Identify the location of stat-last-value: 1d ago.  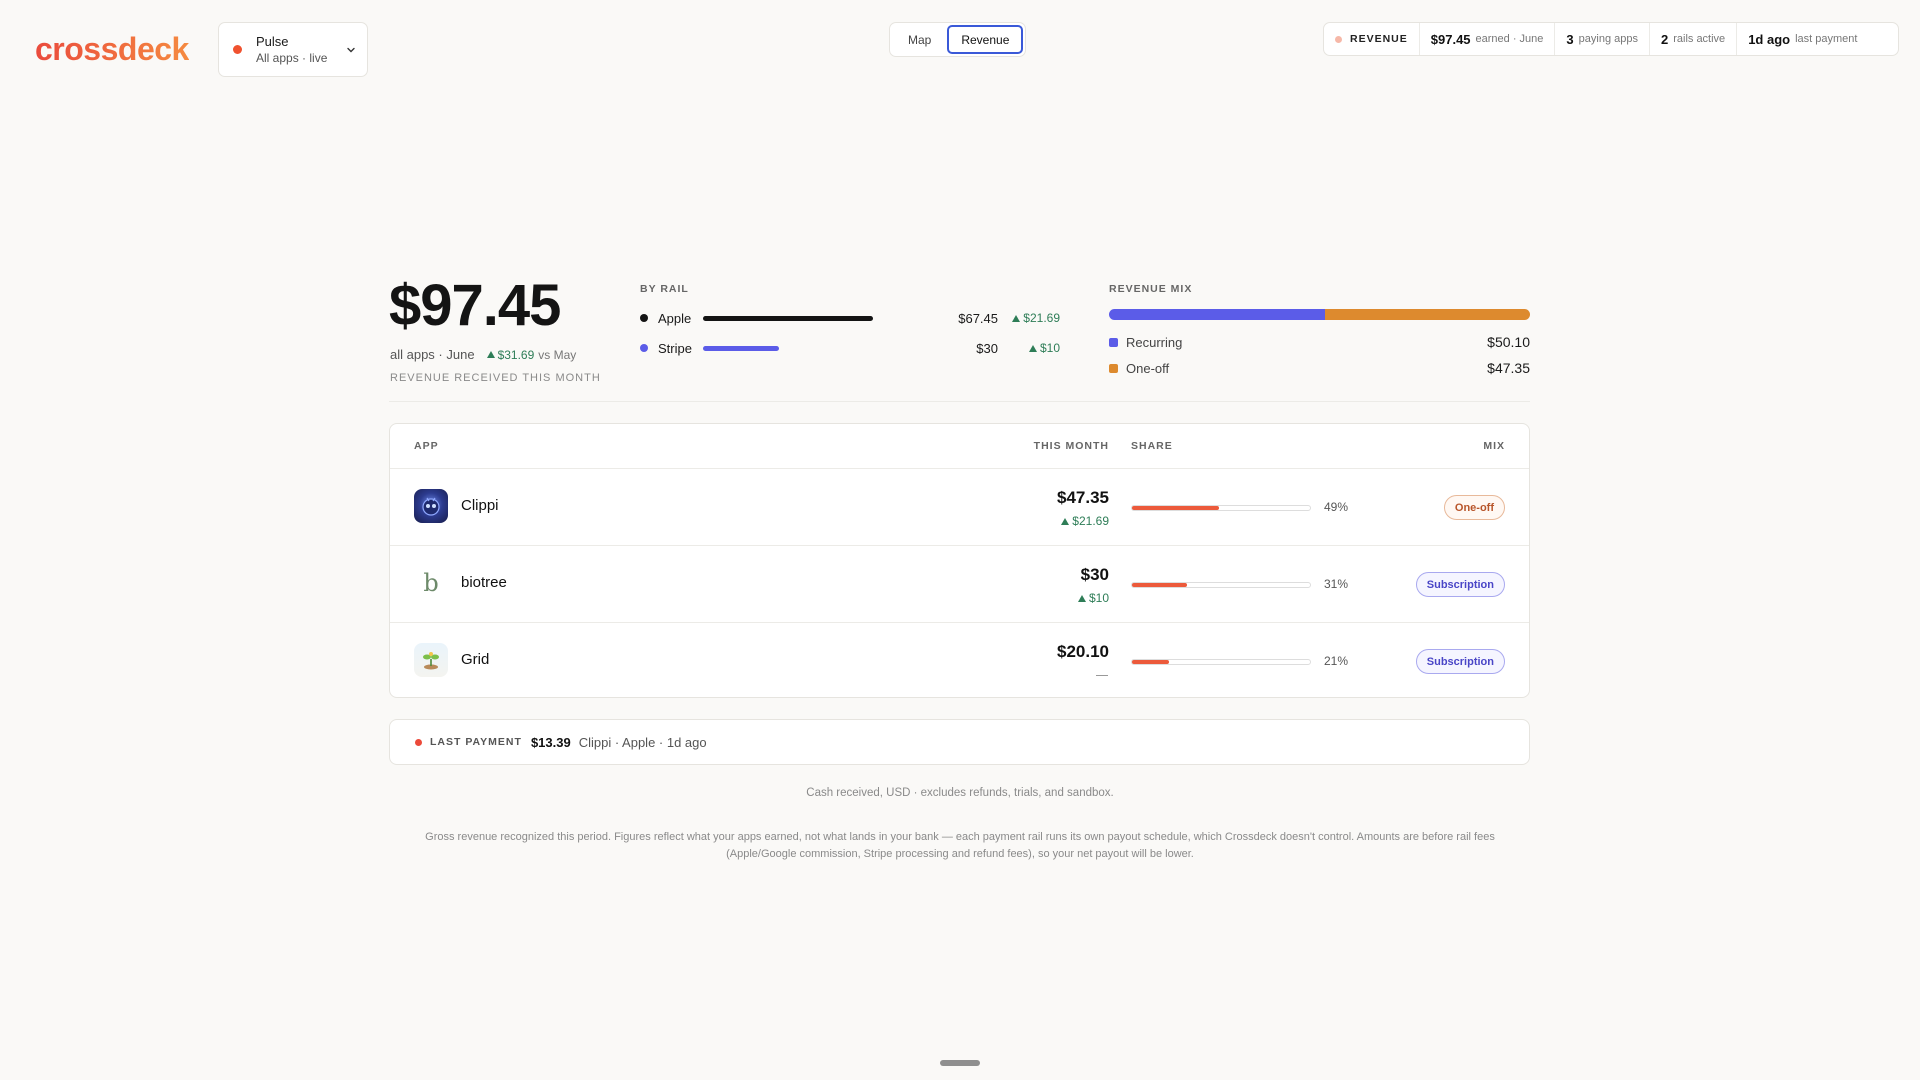
(1769, 39).